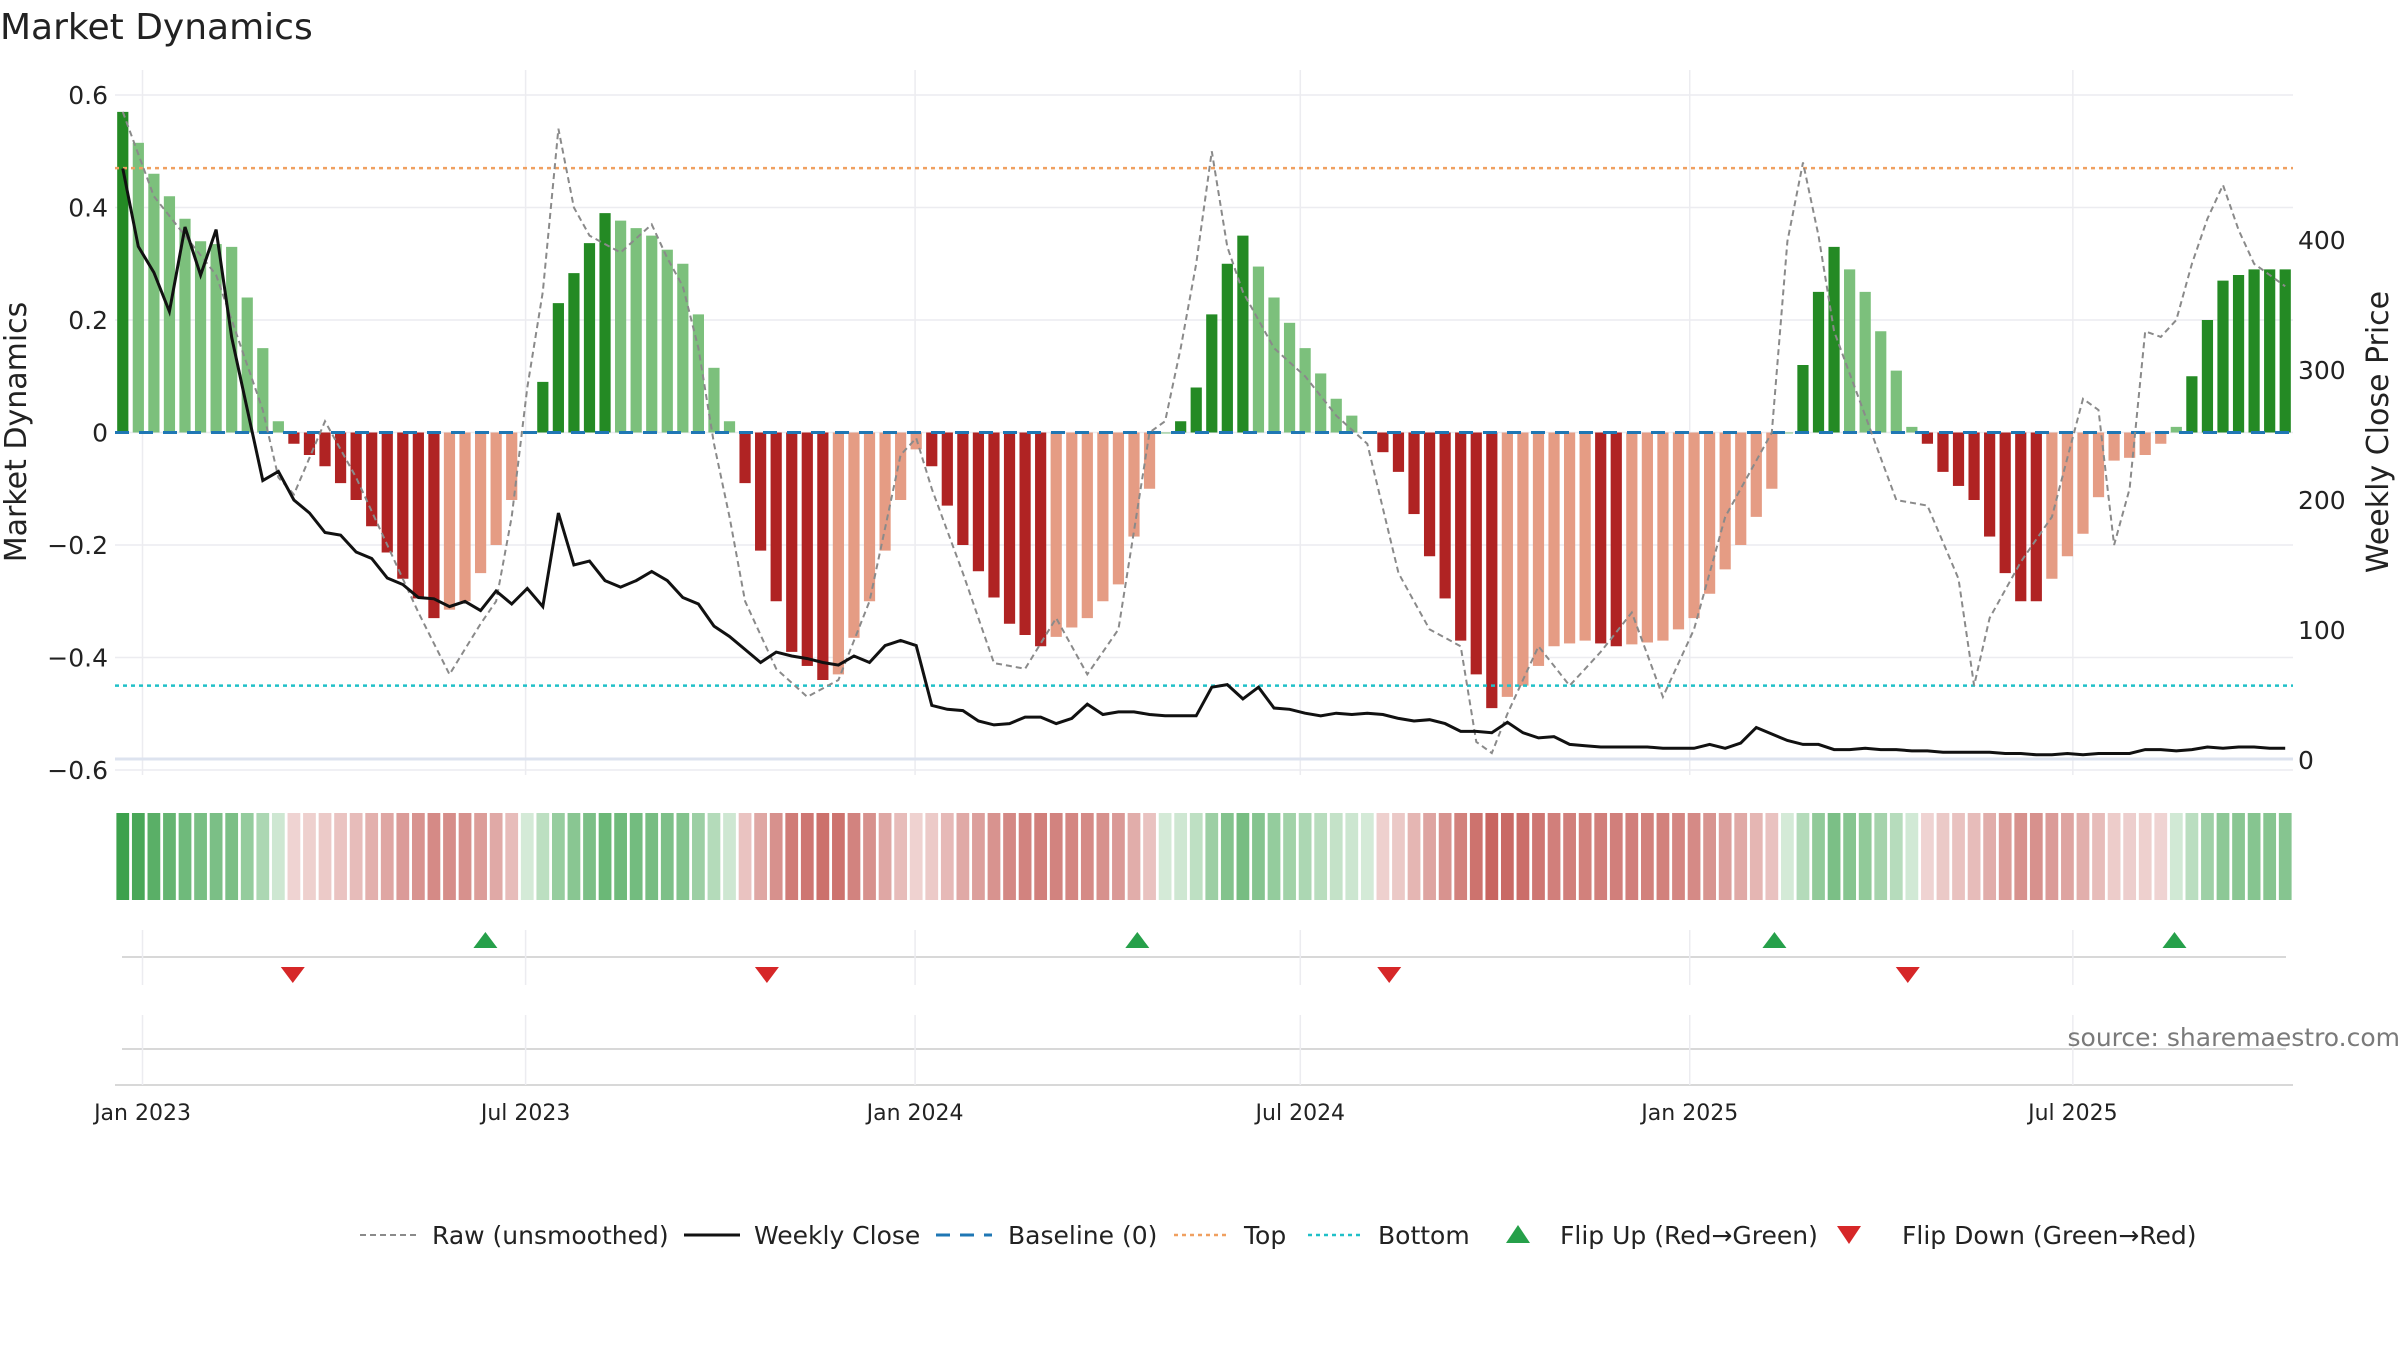  Describe the element at coordinates (2378, 432) in the screenshot. I see `right-y-axis-label: Weekly Close Price` at that location.